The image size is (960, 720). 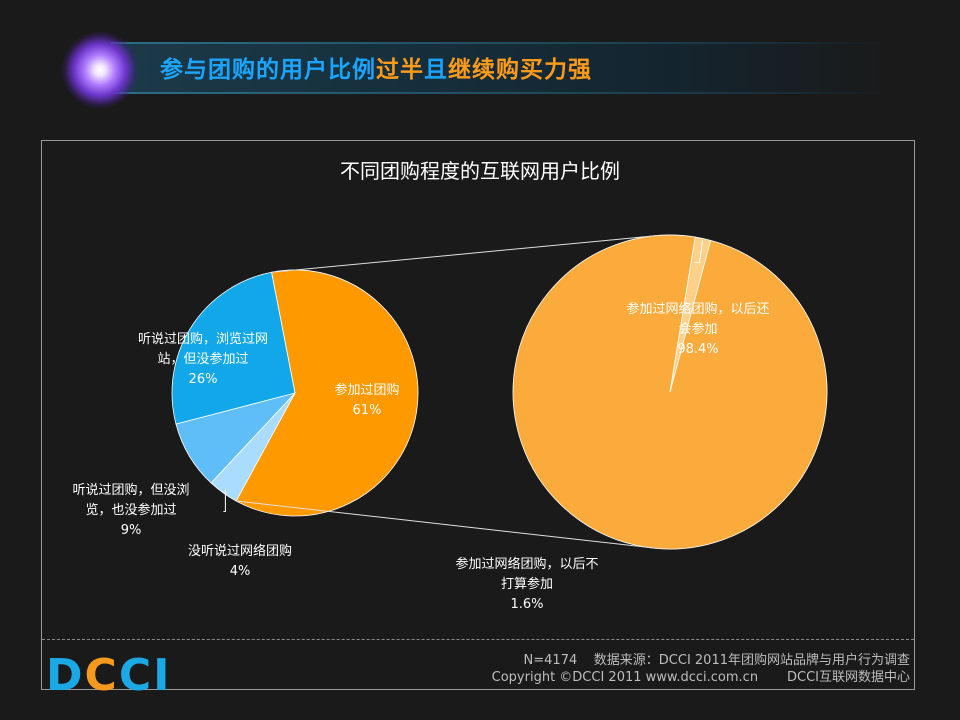 What do you see at coordinates (625, 677) in the screenshot?
I see `copyright: Copyright ©DCCI 2011 www.dcci.com.cn` at bounding box center [625, 677].